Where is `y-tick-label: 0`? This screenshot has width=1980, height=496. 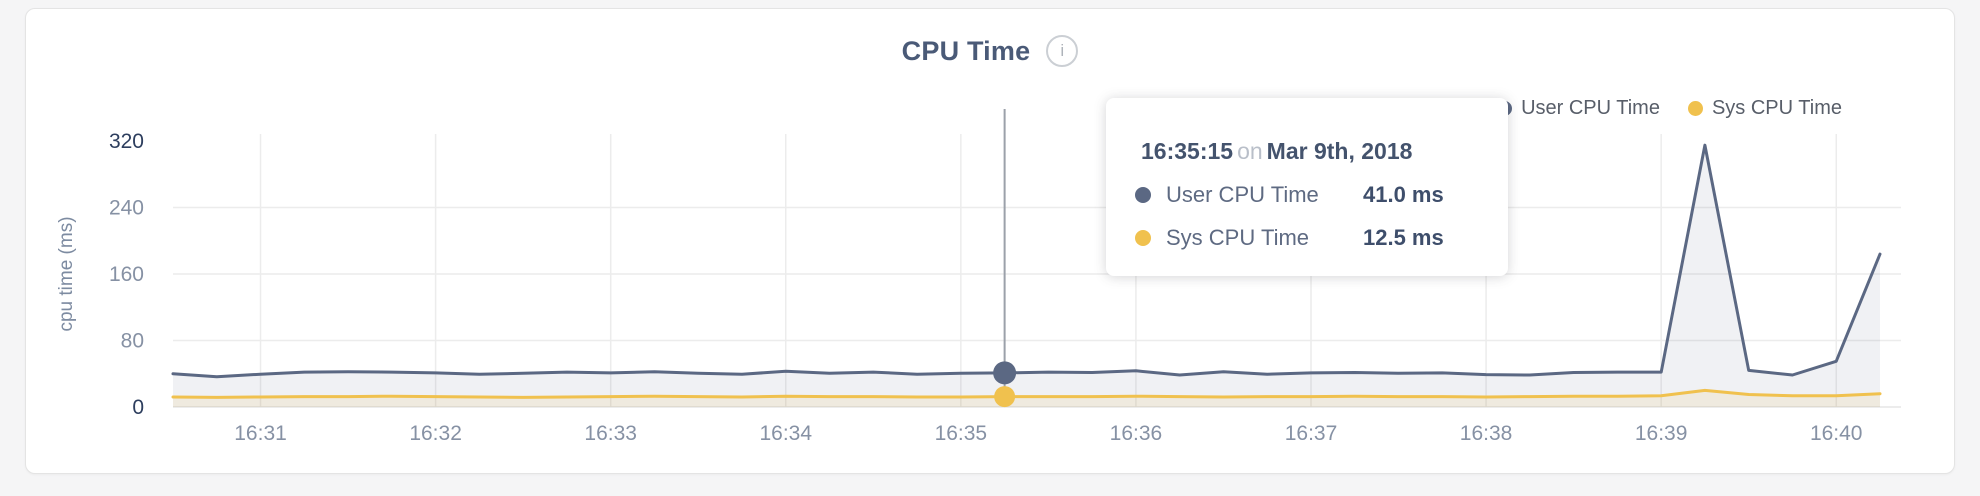
y-tick-label: 0 is located at coordinates (138, 407).